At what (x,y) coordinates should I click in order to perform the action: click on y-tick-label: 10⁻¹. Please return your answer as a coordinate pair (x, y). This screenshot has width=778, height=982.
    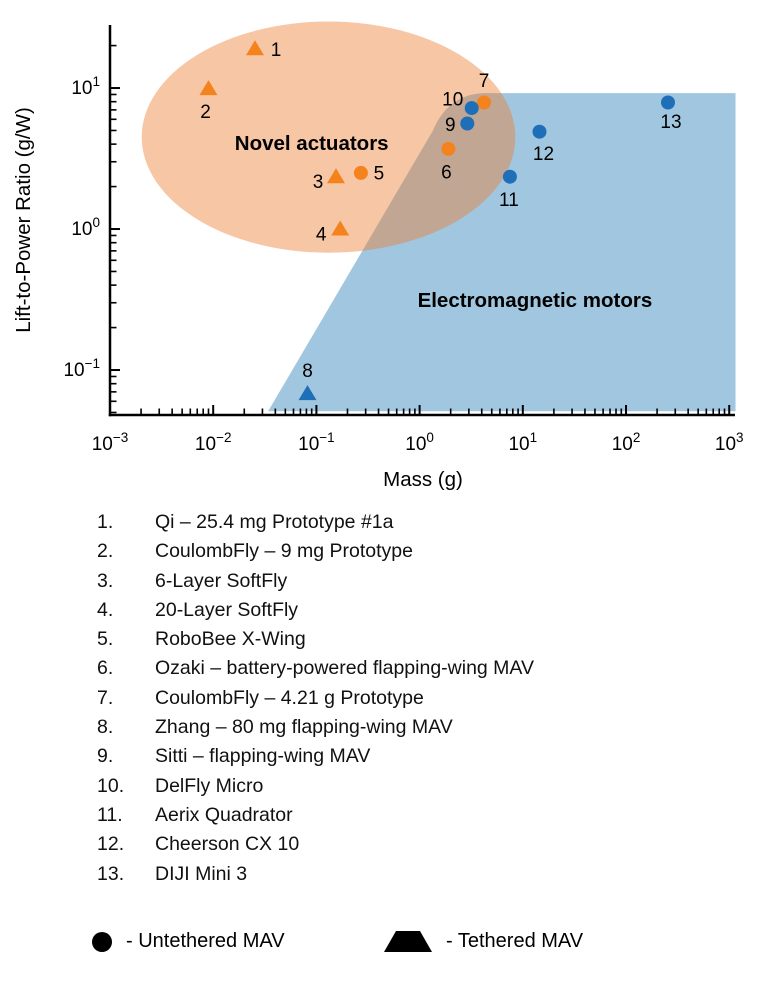
    Looking at the image, I should click on (81, 368).